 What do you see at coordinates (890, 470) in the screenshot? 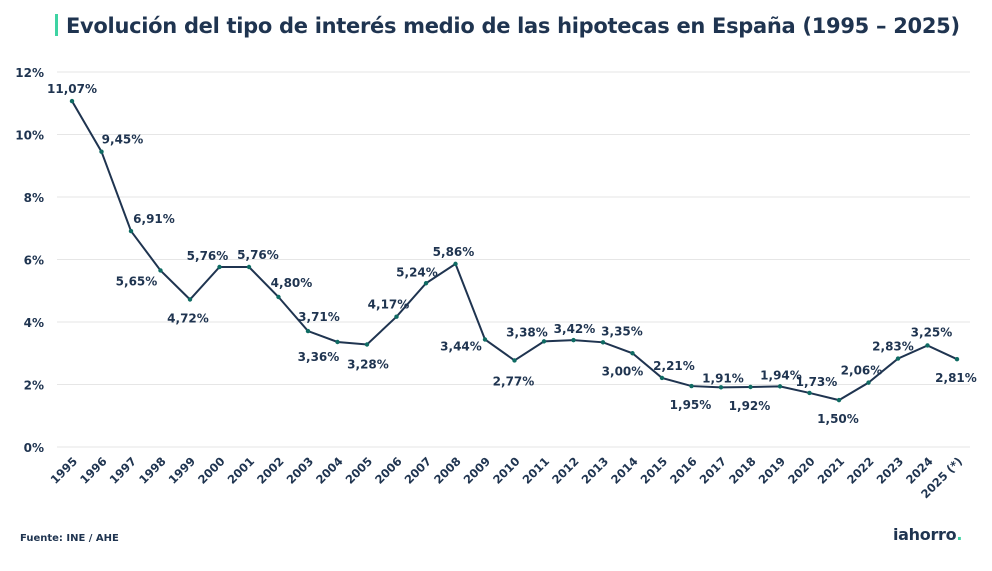
I see `x-tick-label: 2023` at bounding box center [890, 470].